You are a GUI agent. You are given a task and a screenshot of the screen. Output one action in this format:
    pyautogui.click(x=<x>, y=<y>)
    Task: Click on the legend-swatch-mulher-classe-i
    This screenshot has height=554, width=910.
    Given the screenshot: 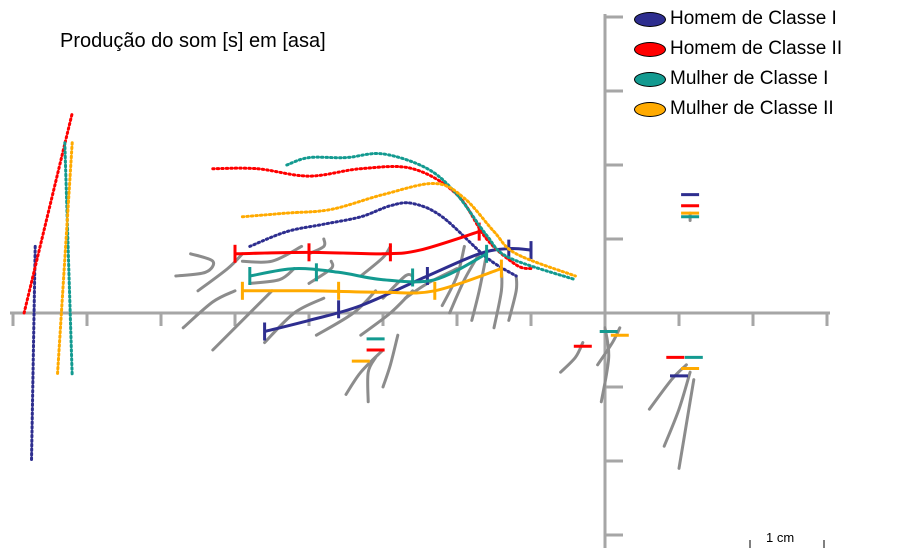 What is the action you would take?
    pyautogui.click(x=650, y=79)
    